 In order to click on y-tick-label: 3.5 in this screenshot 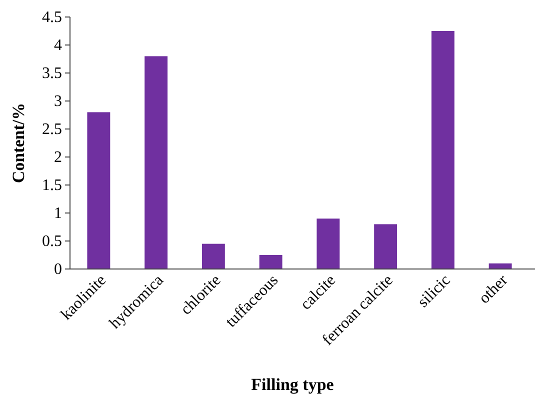, I will do `click(52, 73)`.